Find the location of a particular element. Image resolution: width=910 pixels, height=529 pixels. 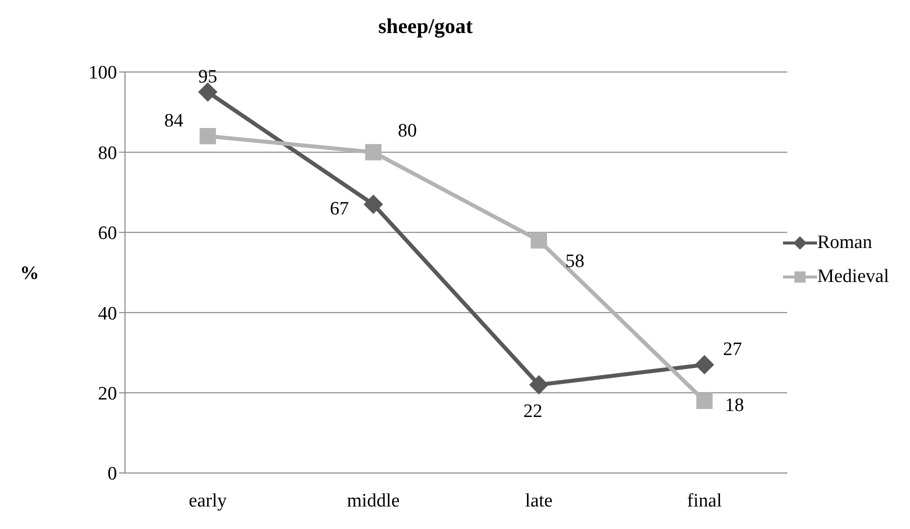

y-axis-title: % is located at coordinates (29, 273).